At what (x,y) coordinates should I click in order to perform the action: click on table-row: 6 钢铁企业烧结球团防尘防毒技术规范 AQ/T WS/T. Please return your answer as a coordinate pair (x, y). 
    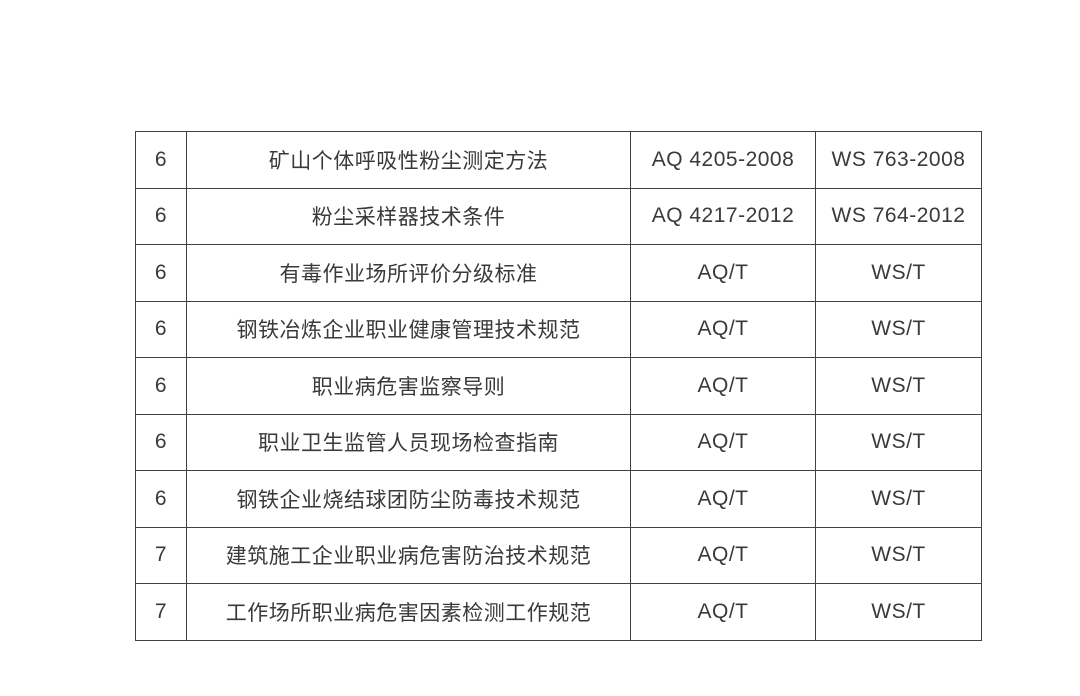
    Looking at the image, I should click on (558, 499).